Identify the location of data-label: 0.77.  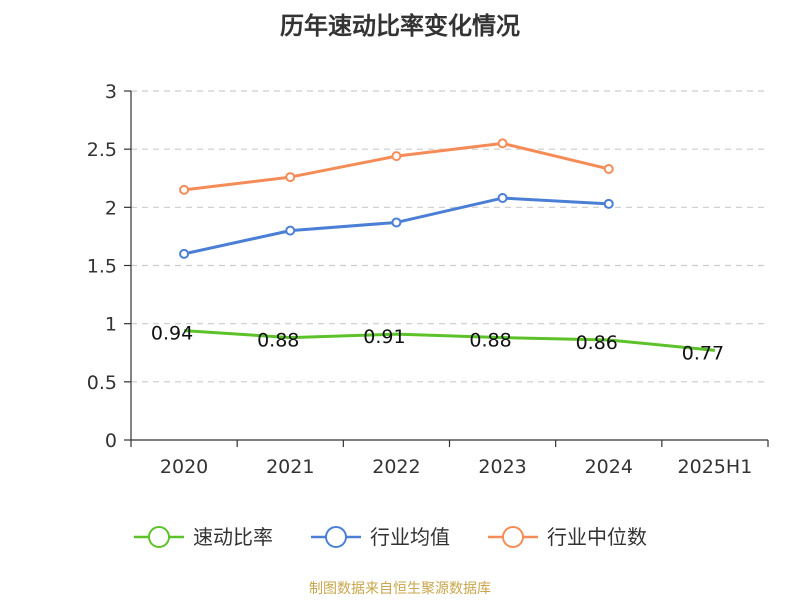
(703, 353).